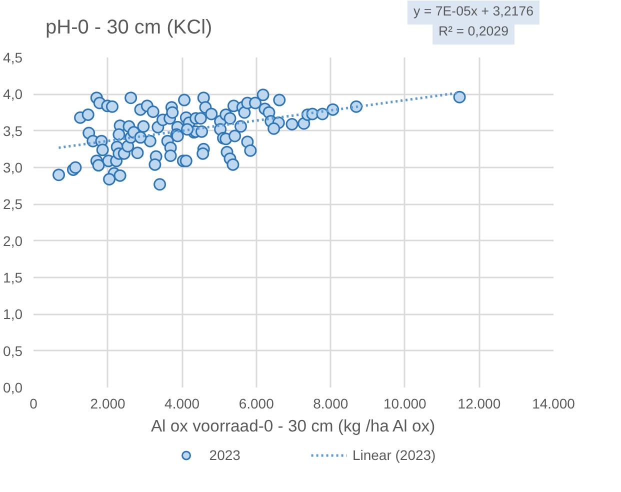 The width and height of the screenshot is (621, 492). I want to click on x-tick-label: 4.000, so click(182, 404).